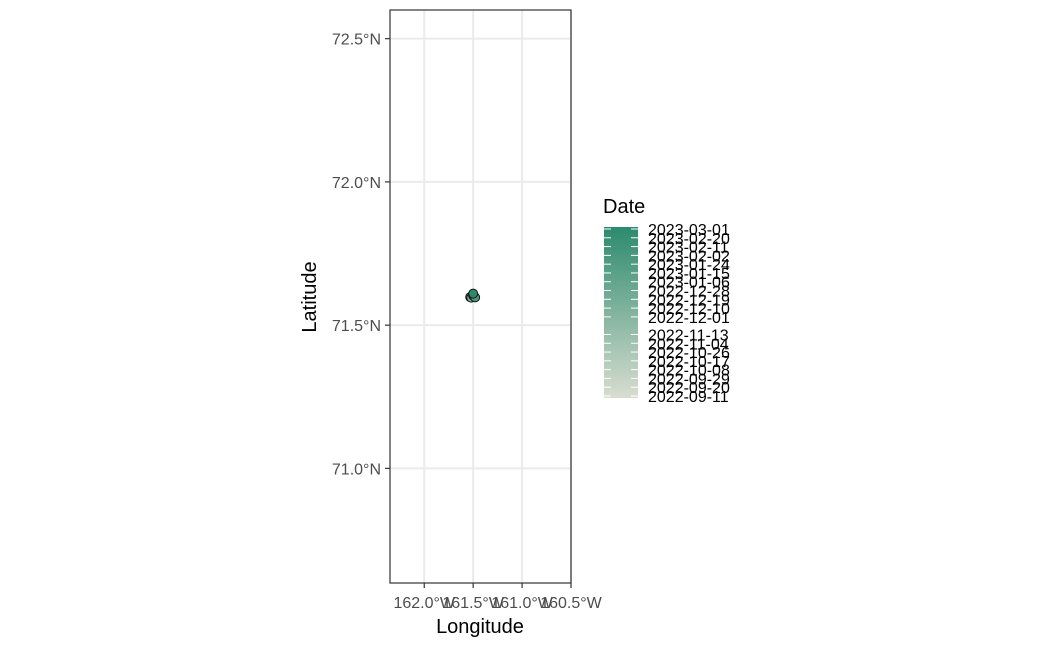 The width and height of the screenshot is (1050, 648). What do you see at coordinates (310, 296) in the screenshot?
I see `y-axis-title: Latitude` at bounding box center [310, 296].